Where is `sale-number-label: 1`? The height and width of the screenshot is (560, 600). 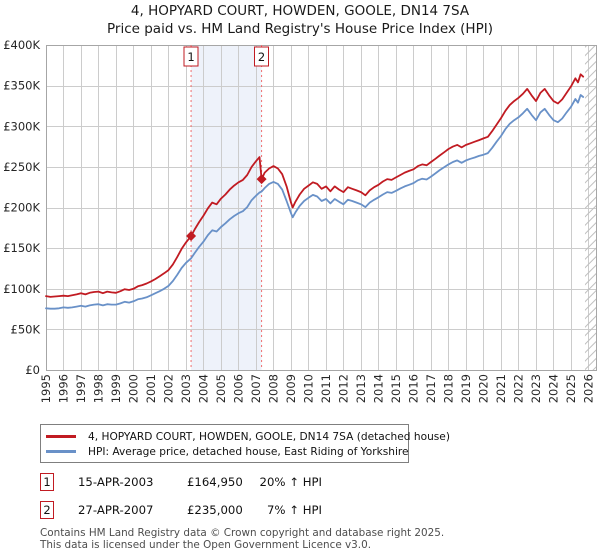 sale-number-label: 1 is located at coordinates (190, 57).